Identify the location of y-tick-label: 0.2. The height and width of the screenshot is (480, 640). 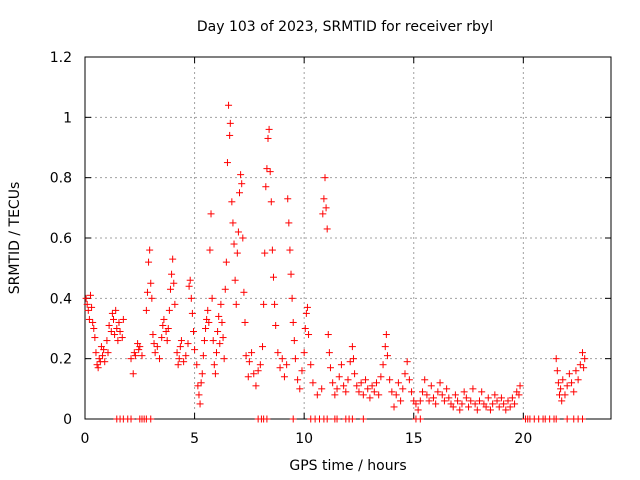
(61, 360).